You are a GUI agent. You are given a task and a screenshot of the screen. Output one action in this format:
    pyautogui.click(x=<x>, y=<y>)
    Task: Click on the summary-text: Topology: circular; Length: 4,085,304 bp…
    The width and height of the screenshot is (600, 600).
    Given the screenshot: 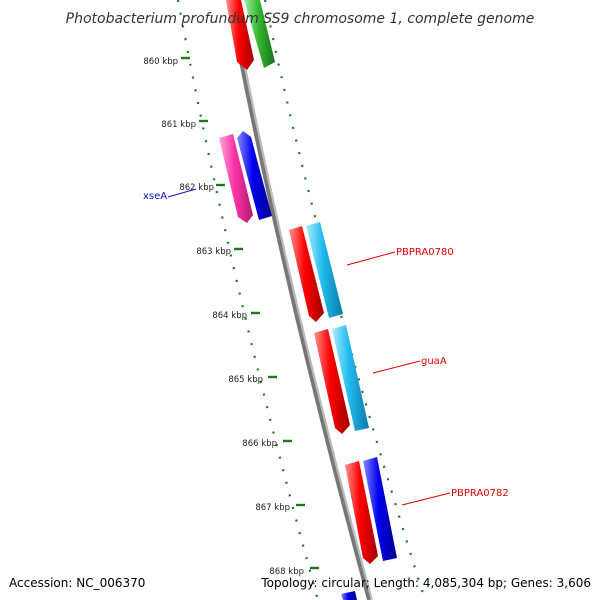 What is the action you would take?
    pyautogui.click(x=425, y=583)
    